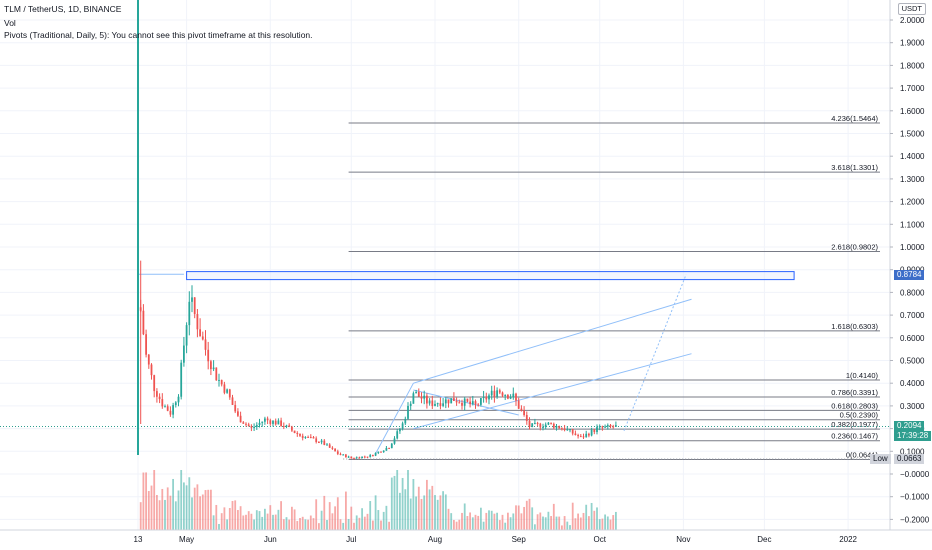  What do you see at coordinates (466, 402) in the screenshot?
I see `wedge-line` at bounding box center [466, 402].